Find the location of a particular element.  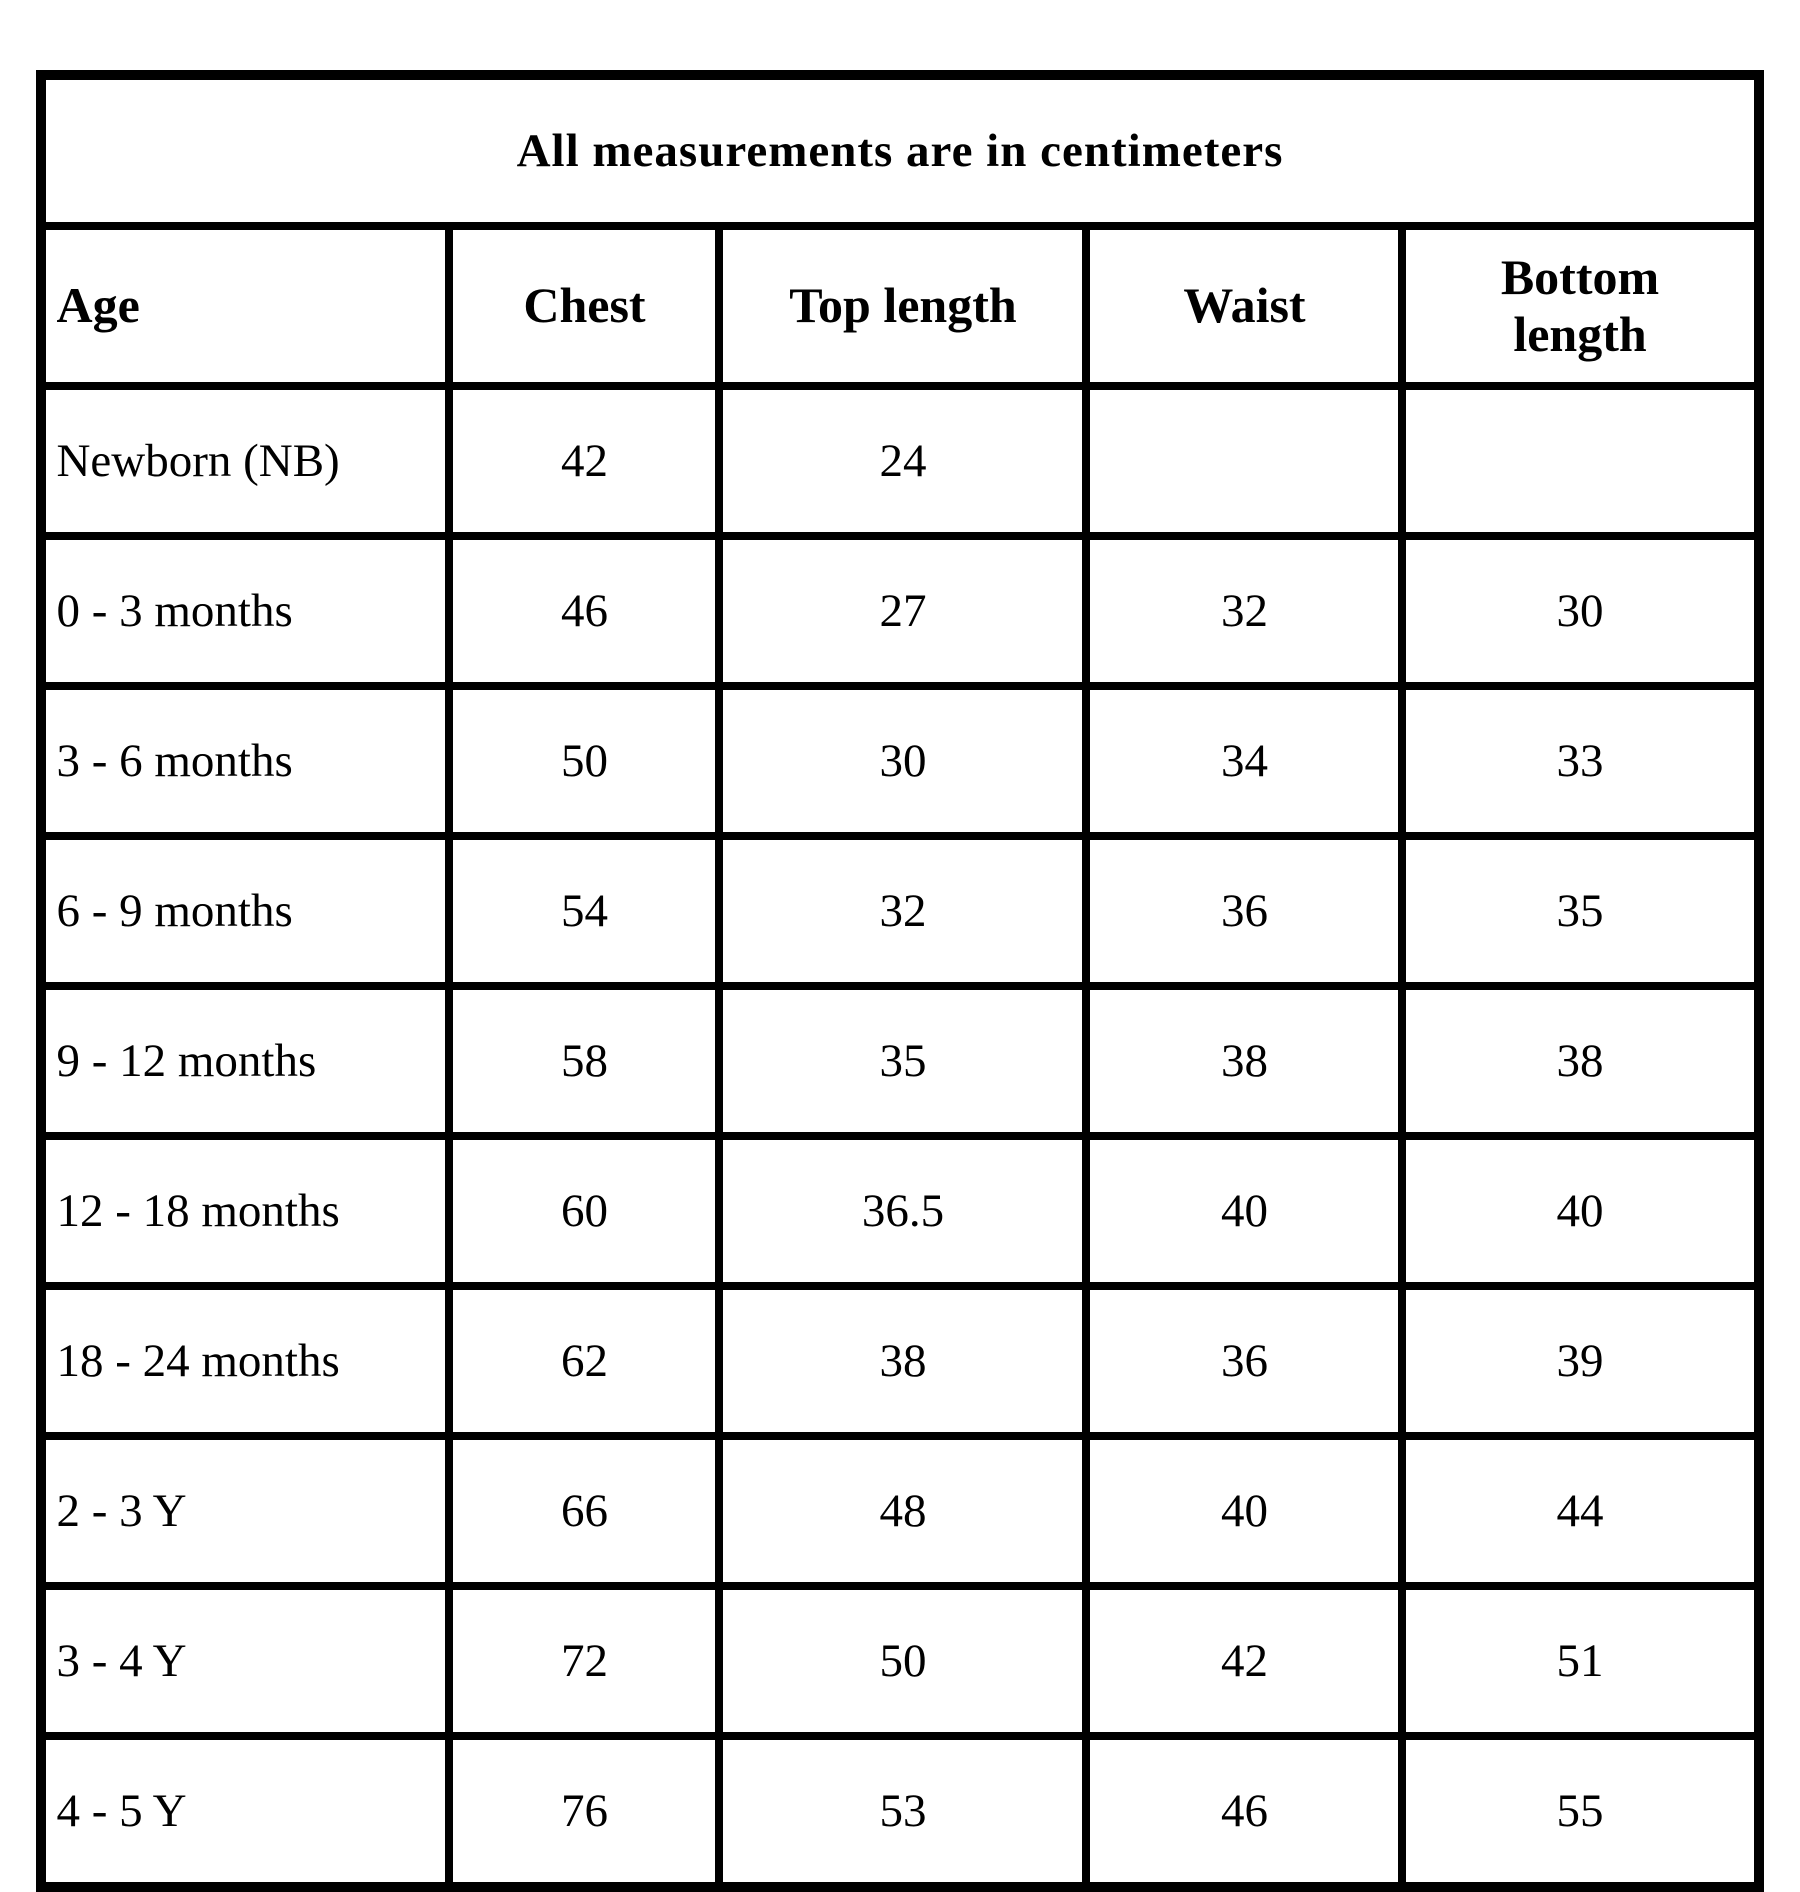

table-row: 18 - 24 months 62 38 36 39 is located at coordinates (900, 1361).